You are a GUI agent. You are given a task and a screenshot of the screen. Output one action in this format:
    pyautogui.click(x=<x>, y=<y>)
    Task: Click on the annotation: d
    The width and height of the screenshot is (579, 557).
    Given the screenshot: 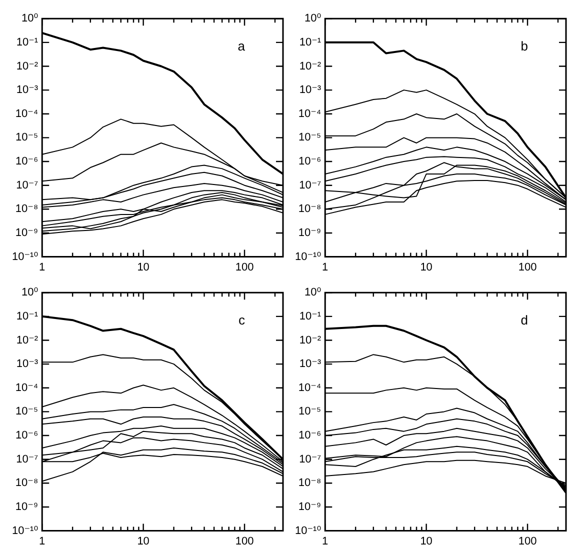 What is the action you would take?
    pyautogui.click(x=524, y=320)
    